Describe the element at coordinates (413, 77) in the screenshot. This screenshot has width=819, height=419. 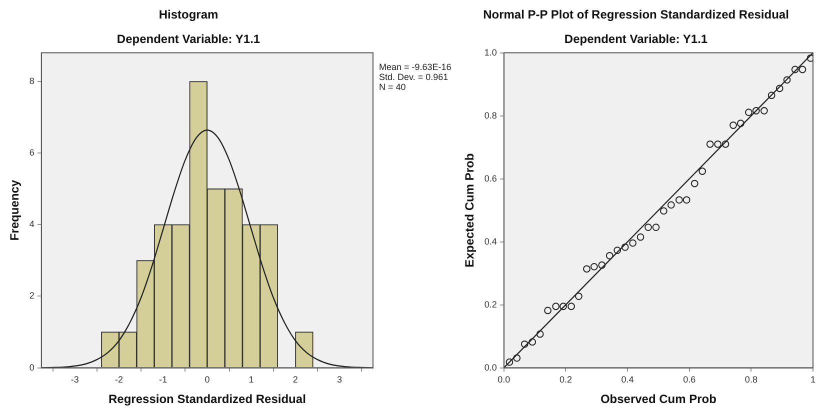
I see `text: Std. Dev. = 0.961` at that location.